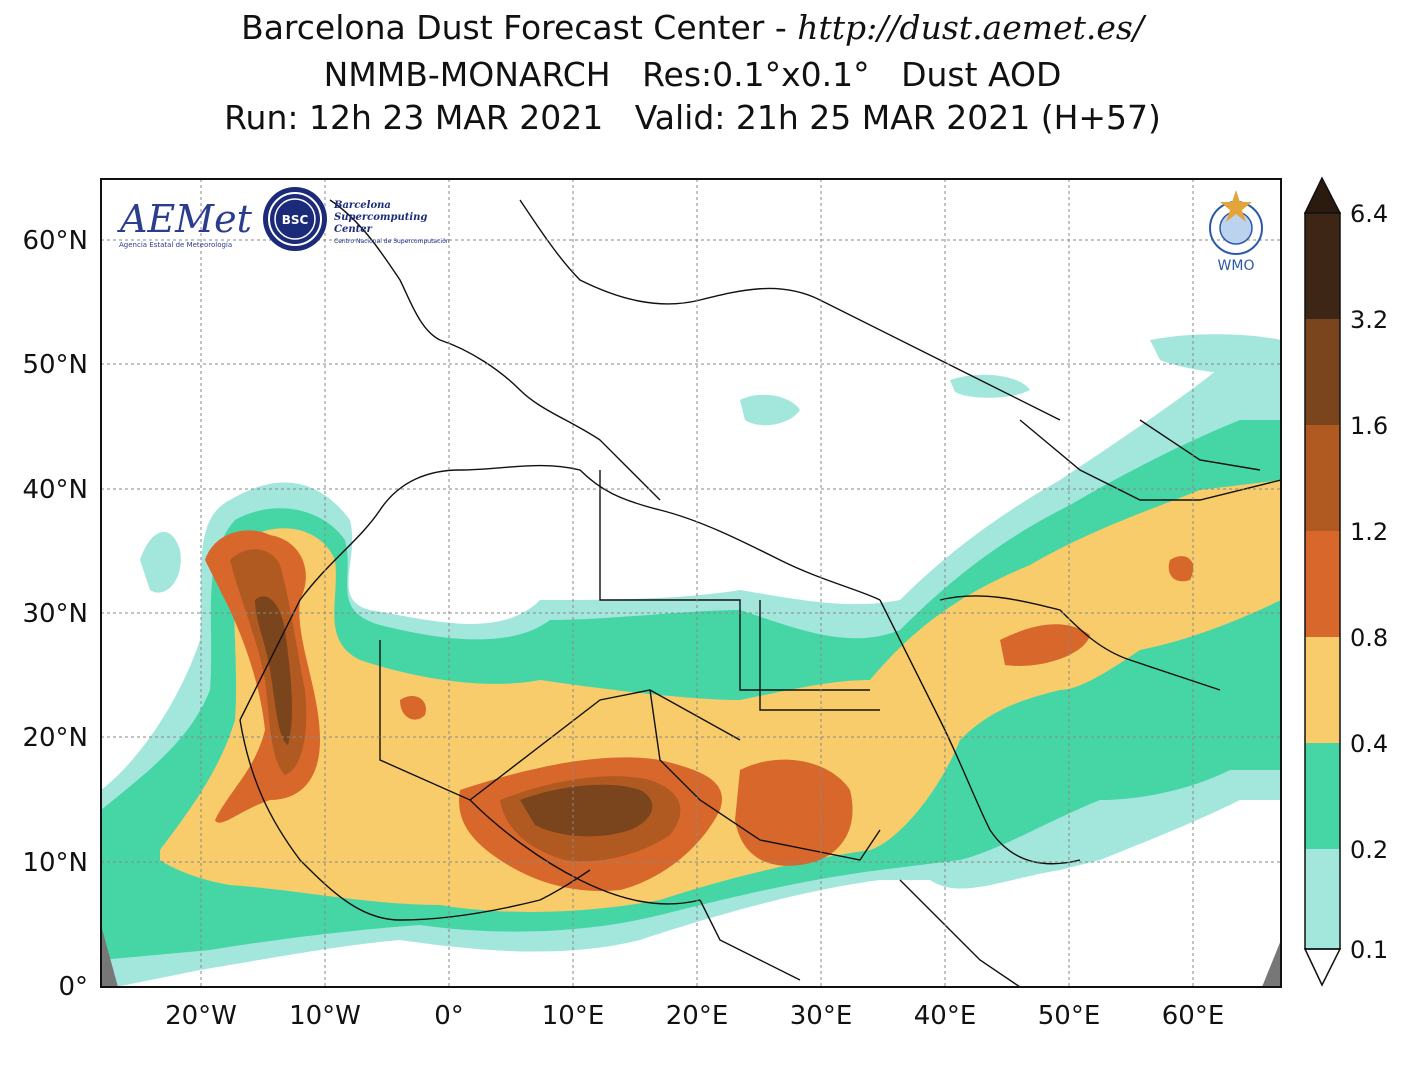 The width and height of the screenshot is (1412, 1082). Describe the element at coordinates (380, 217) in the screenshot. I see `bsc-logo-line2: Supercomputing` at that location.